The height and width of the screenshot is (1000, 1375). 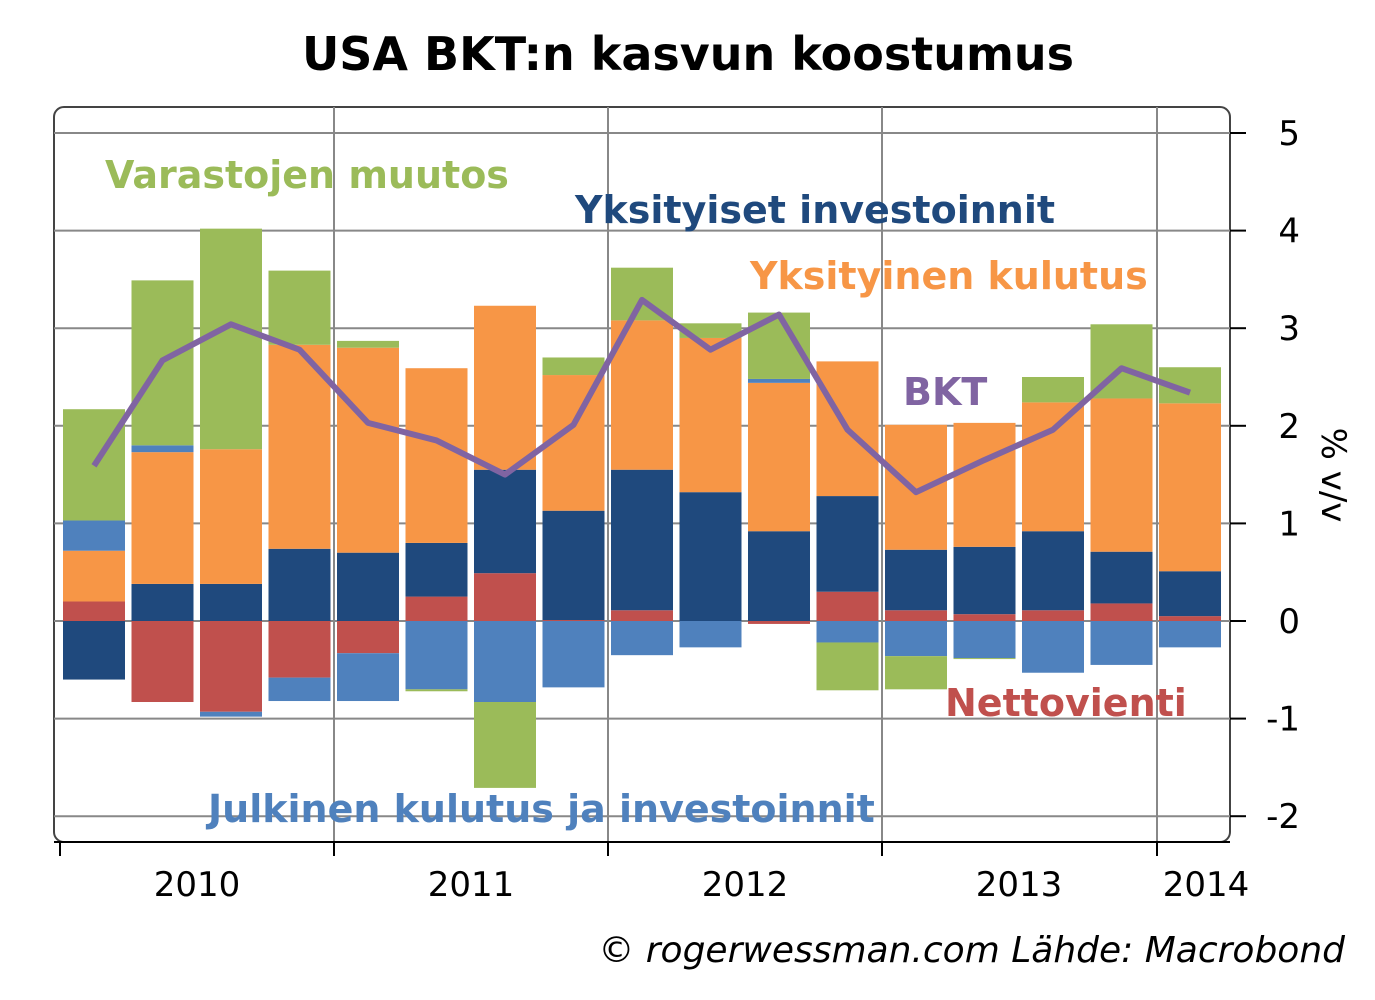 What do you see at coordinates (1066, 703) in the screenshot?
I see `legend-label-net-exports: Nettovienti` at bounding box center [1066, 703].